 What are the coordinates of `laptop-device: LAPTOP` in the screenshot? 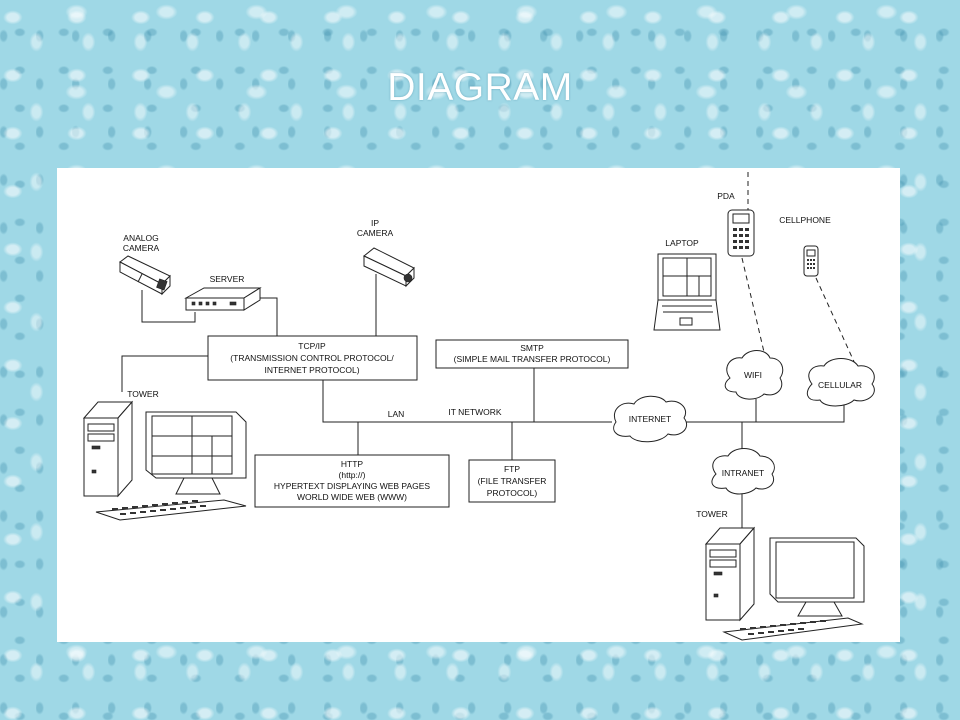 It's located at (687, 284).